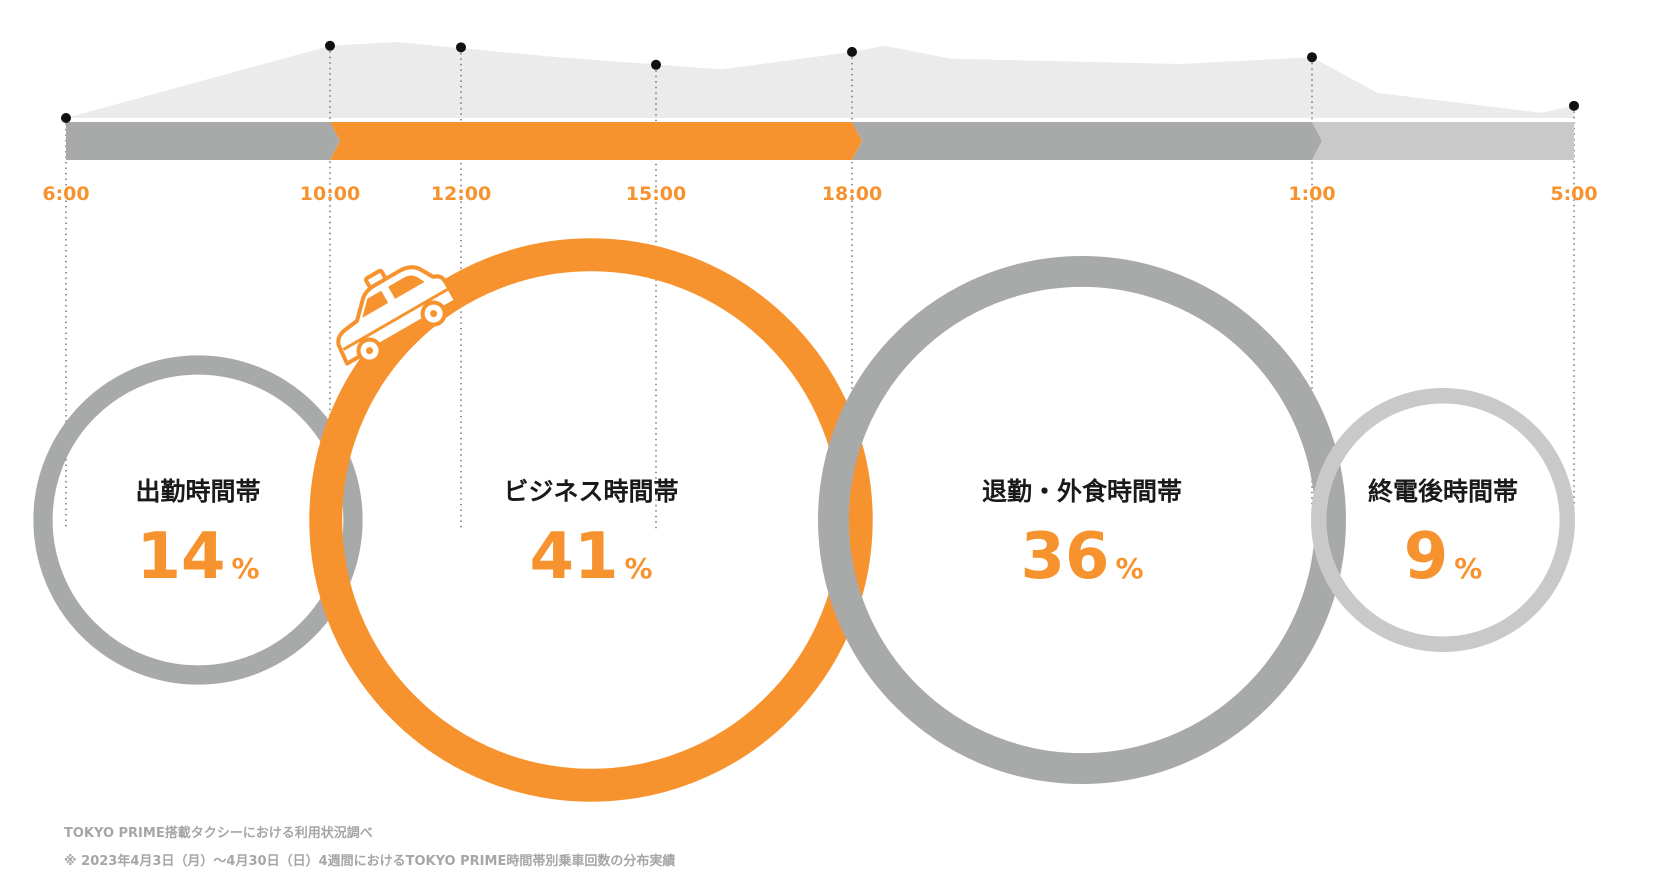  Describe the element at coordinates (1081, 557) in the screenshot. I see `segment-value: 36%` at that location.